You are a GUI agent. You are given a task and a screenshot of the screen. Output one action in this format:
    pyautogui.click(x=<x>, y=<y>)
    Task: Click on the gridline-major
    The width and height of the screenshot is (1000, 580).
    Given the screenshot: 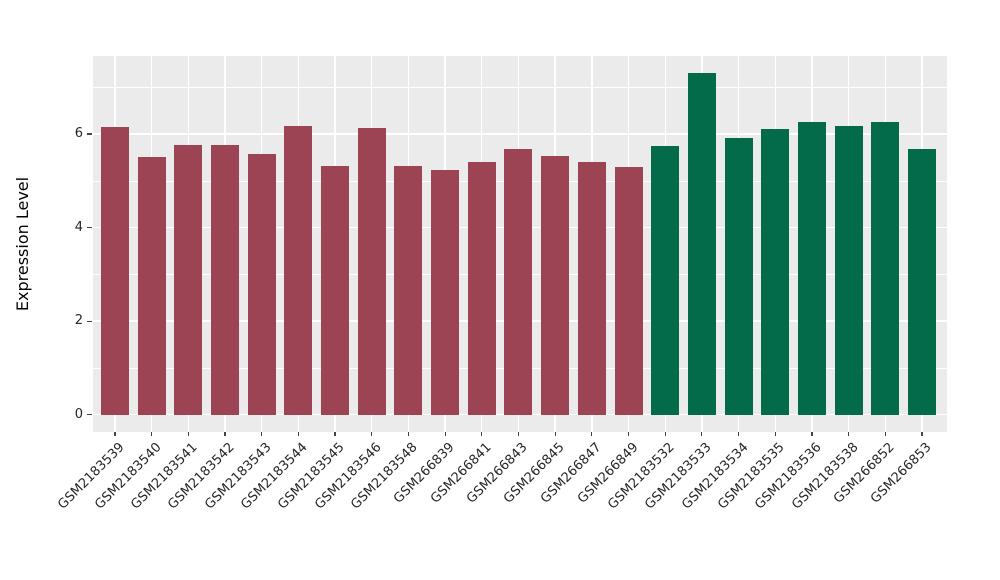 What is the action you would take?
    pyautogui.click(x=520, y=134)
    